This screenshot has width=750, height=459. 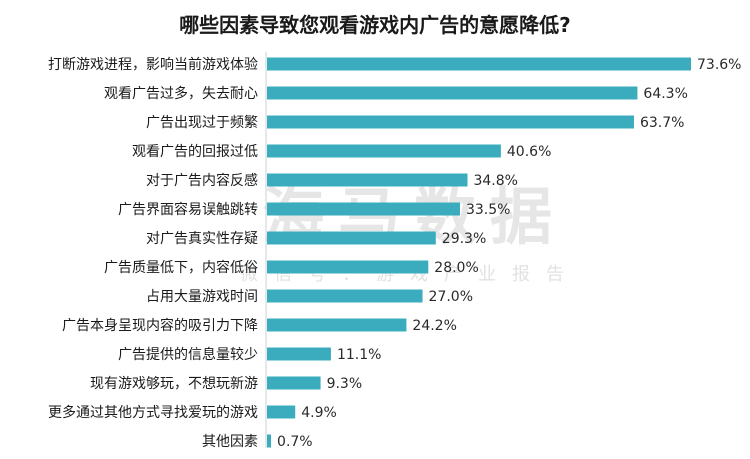 What do you see at coordinates (202, 239) in the screenshot?
I see `category-label: 对广告真实性存疑` at bounding box center [202, 239].